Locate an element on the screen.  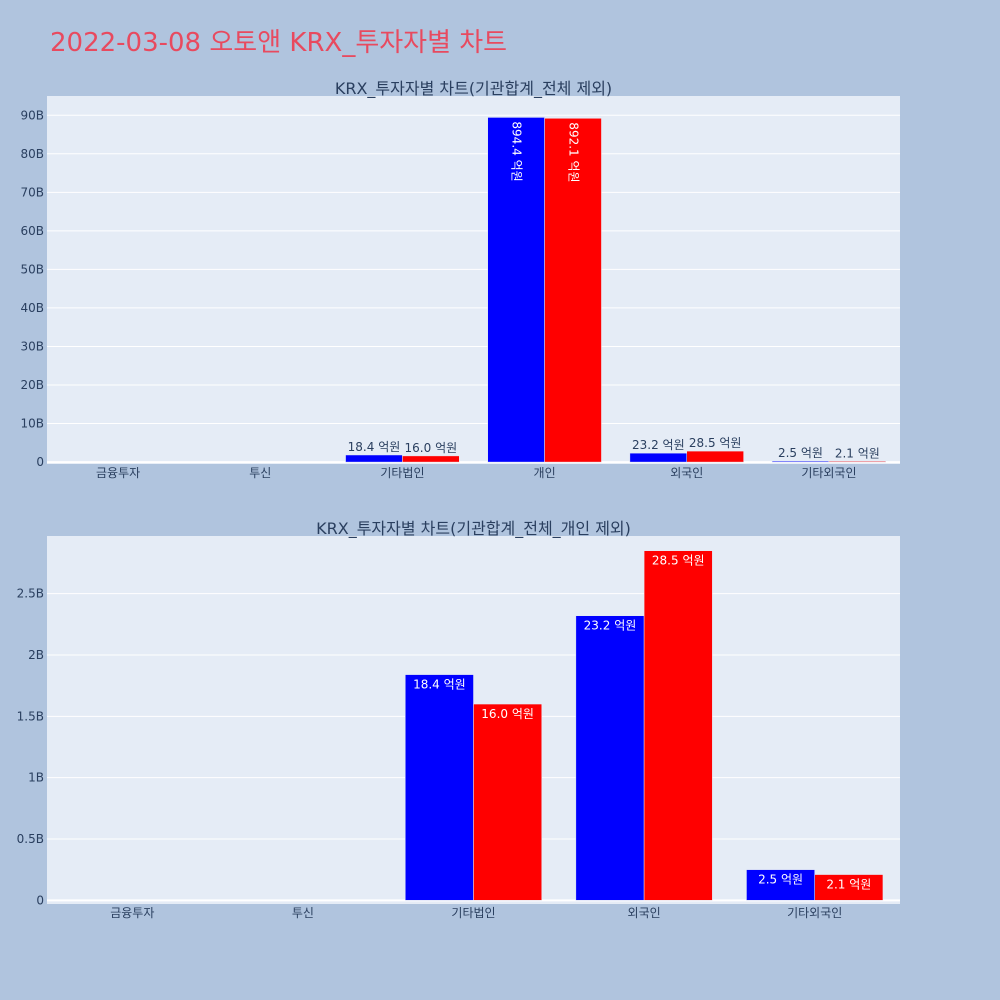
y-tick-label: 50B is located at coordinates (32, 269).